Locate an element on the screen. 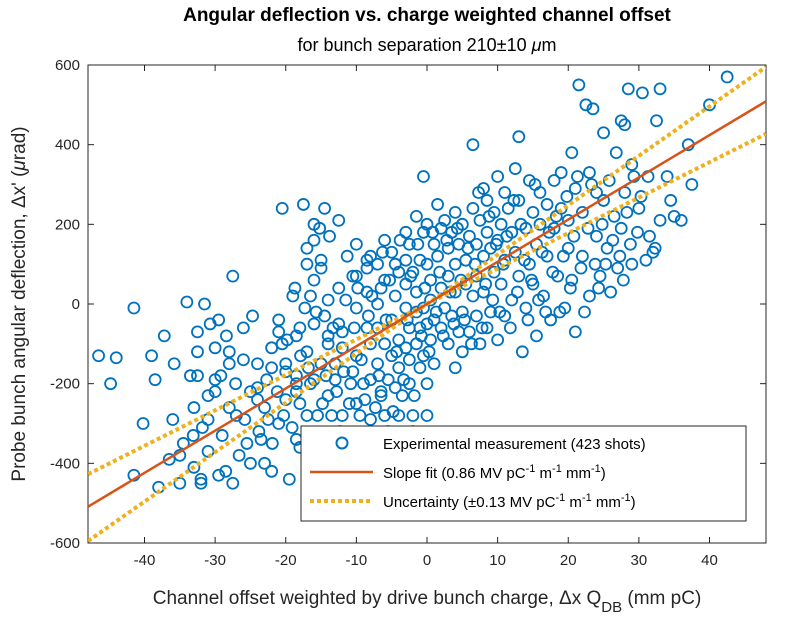 The image size is (789, 621). legend-box is located at coordinates (523, 473).